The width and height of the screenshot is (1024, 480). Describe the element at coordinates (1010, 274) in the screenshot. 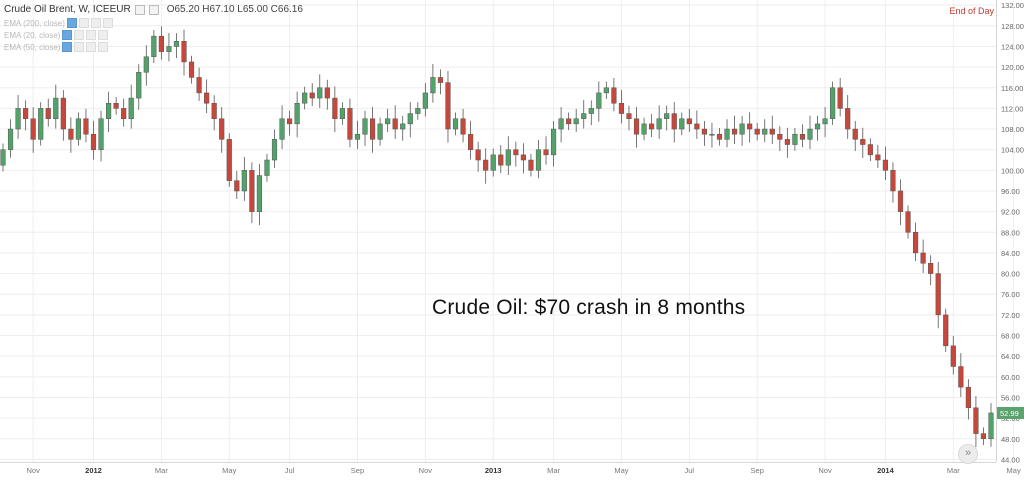

I see `price-tick-label: 80.00` at that location.